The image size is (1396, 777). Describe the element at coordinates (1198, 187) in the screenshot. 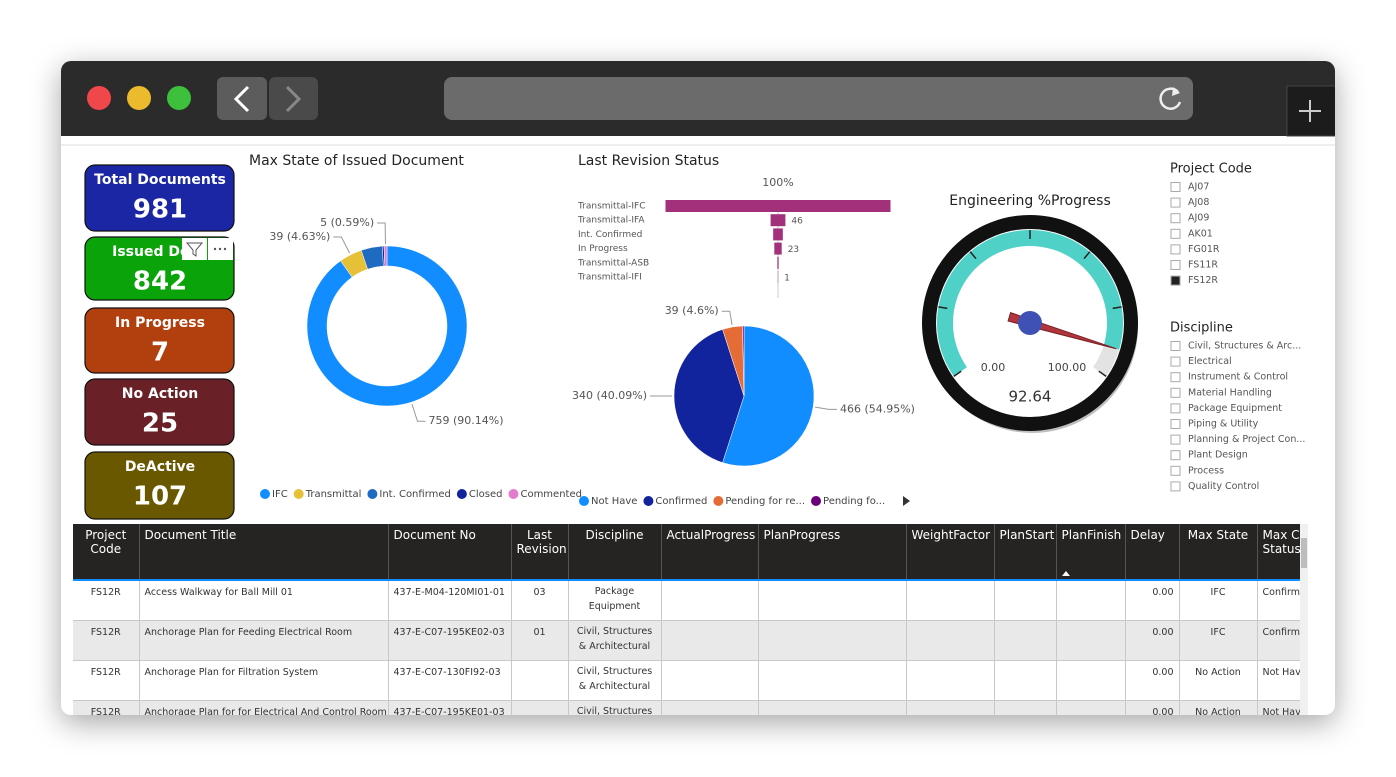

I see `slicer-item: AJ07` at that location.